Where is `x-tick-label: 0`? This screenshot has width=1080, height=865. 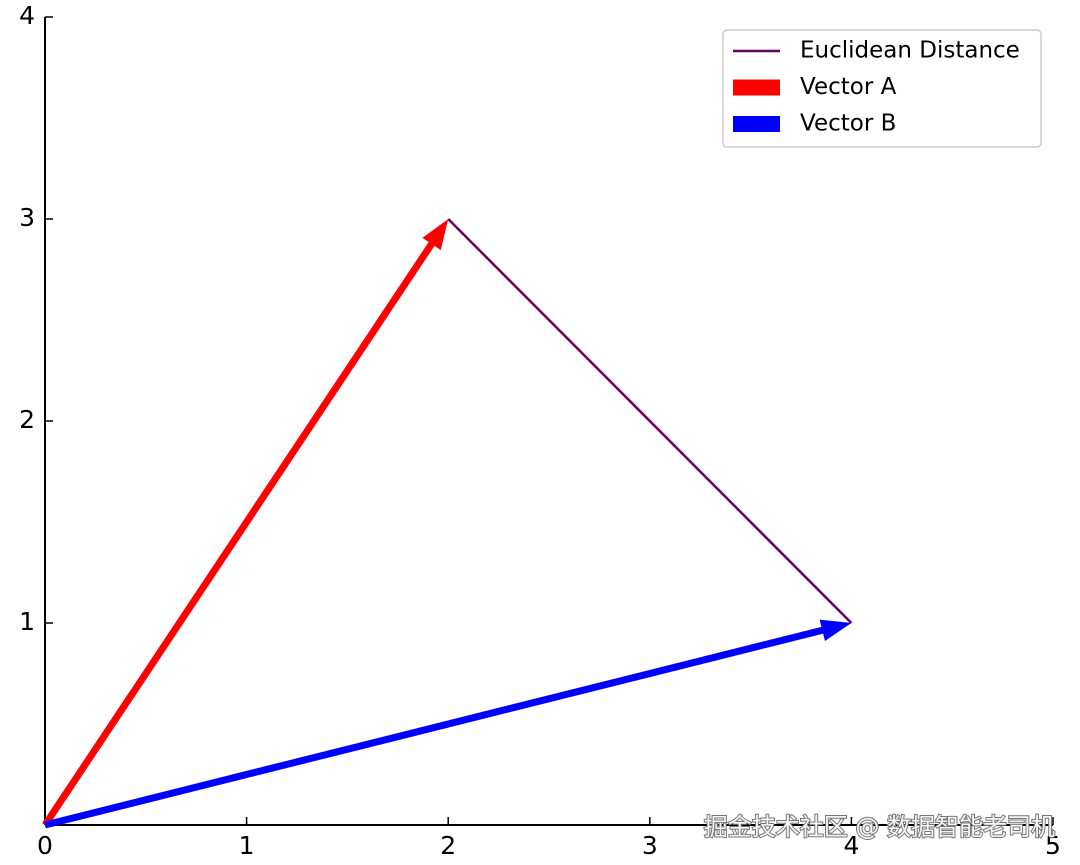 x-tick-label: 0 is located at coordinates (45, 845).